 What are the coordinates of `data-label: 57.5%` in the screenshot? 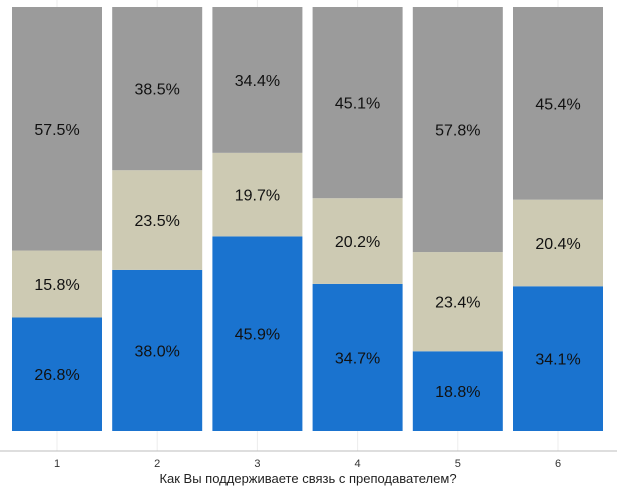 It's located at (56, 130).